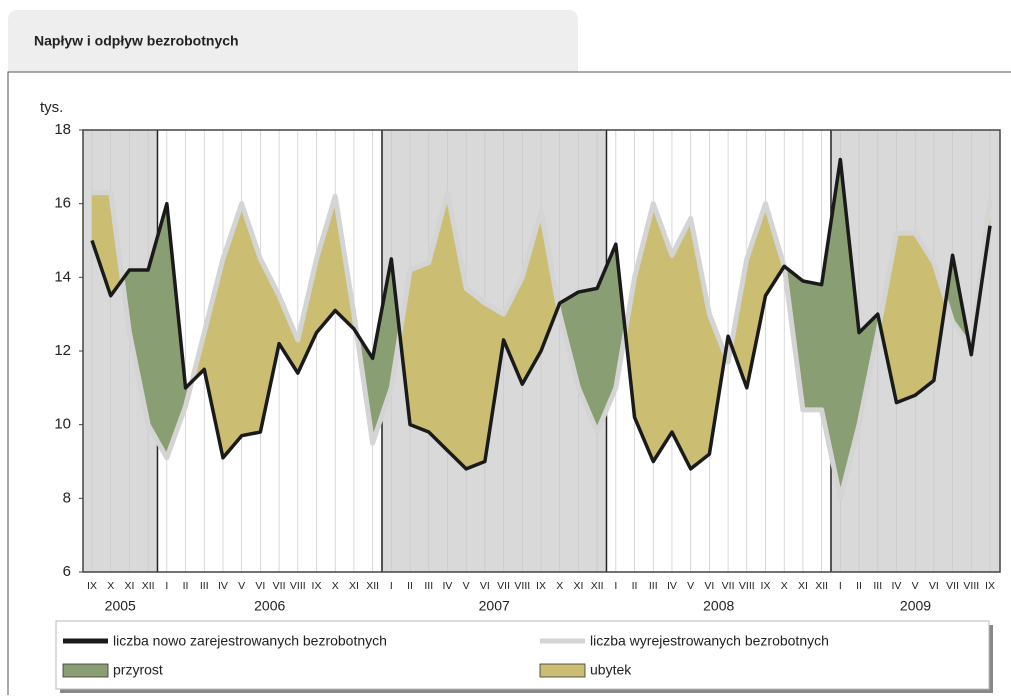 This screenshot has height=700, width=1011. Describe the element at coordinates (51, 107) in the screenshot. I see `y-unit: tys.` at that location.